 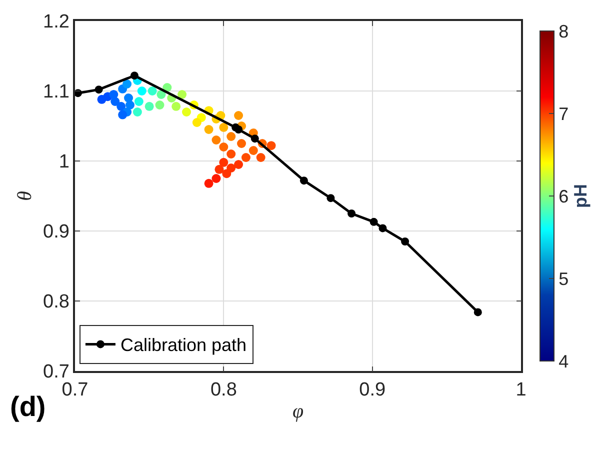 What do you see at coordinates (563, 361) in the screenshot?
I see `color-bar-label: 4` at bounding box center [563, 361].